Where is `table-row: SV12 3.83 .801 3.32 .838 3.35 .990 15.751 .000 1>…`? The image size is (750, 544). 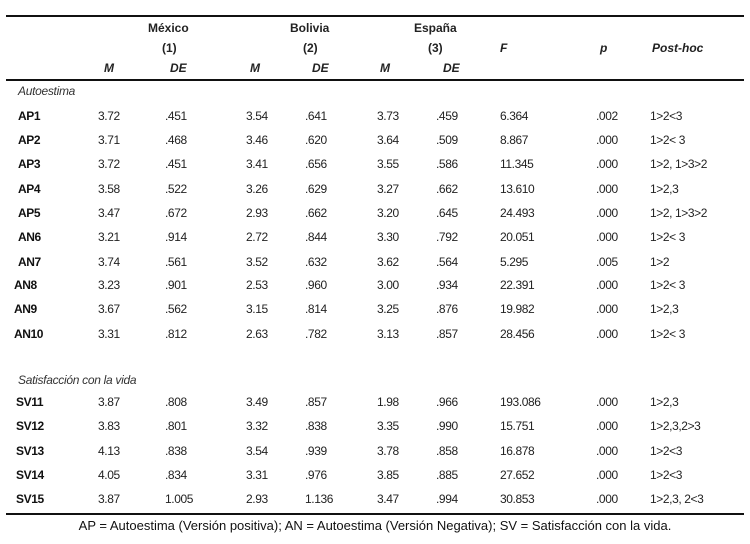
table-row: SV12 3.83 .801 3.32 .838 3.35 .990 15.751 .000 1>… is located at coordinates (375, 428).